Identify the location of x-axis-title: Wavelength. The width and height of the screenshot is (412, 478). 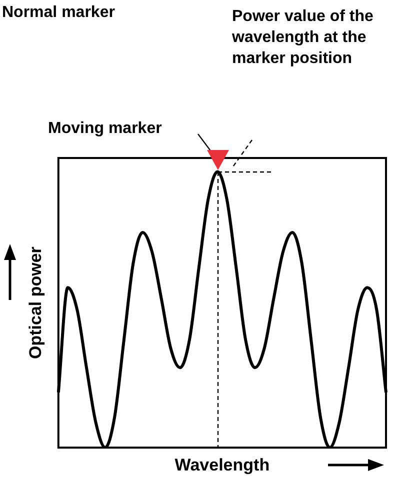
(222, 464).